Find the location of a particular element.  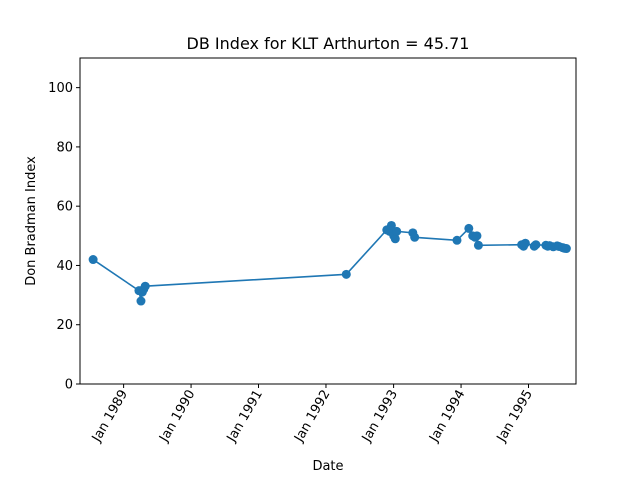

y-tick-label: 80 is located at coordinates (64, 147).